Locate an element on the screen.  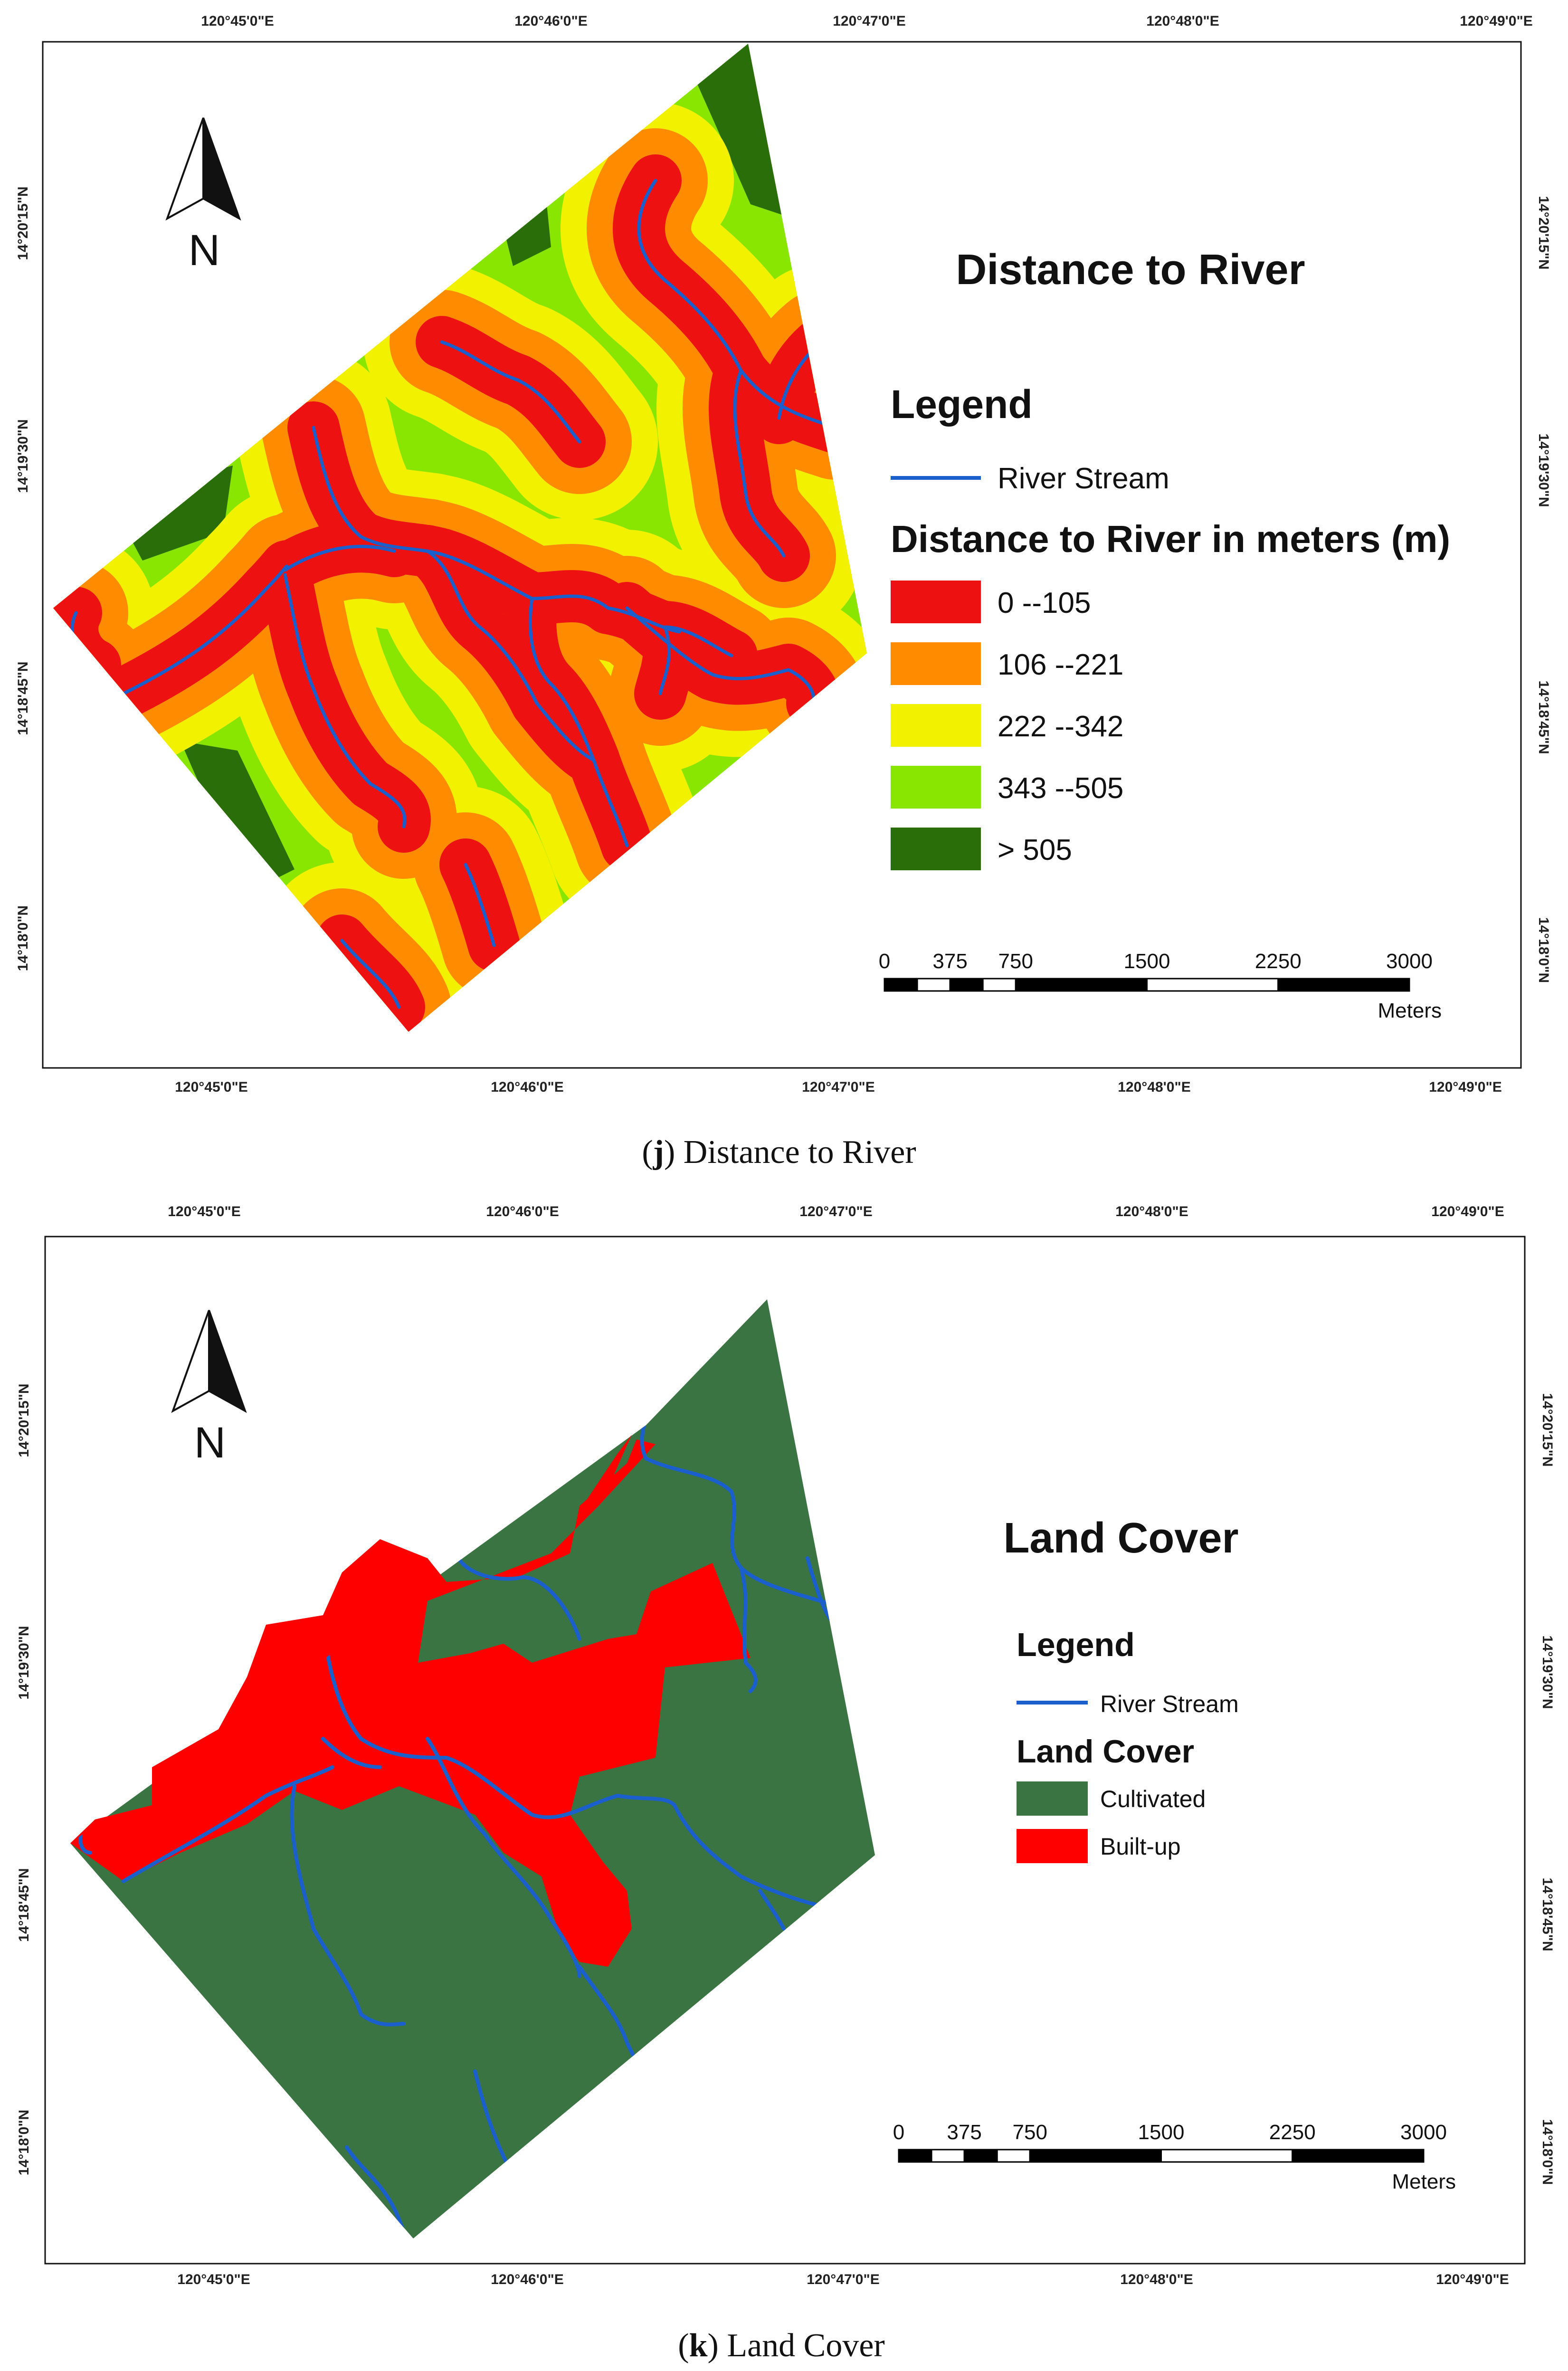
legend-class-label: 0 --105 is located at coordinates (1044, 603).